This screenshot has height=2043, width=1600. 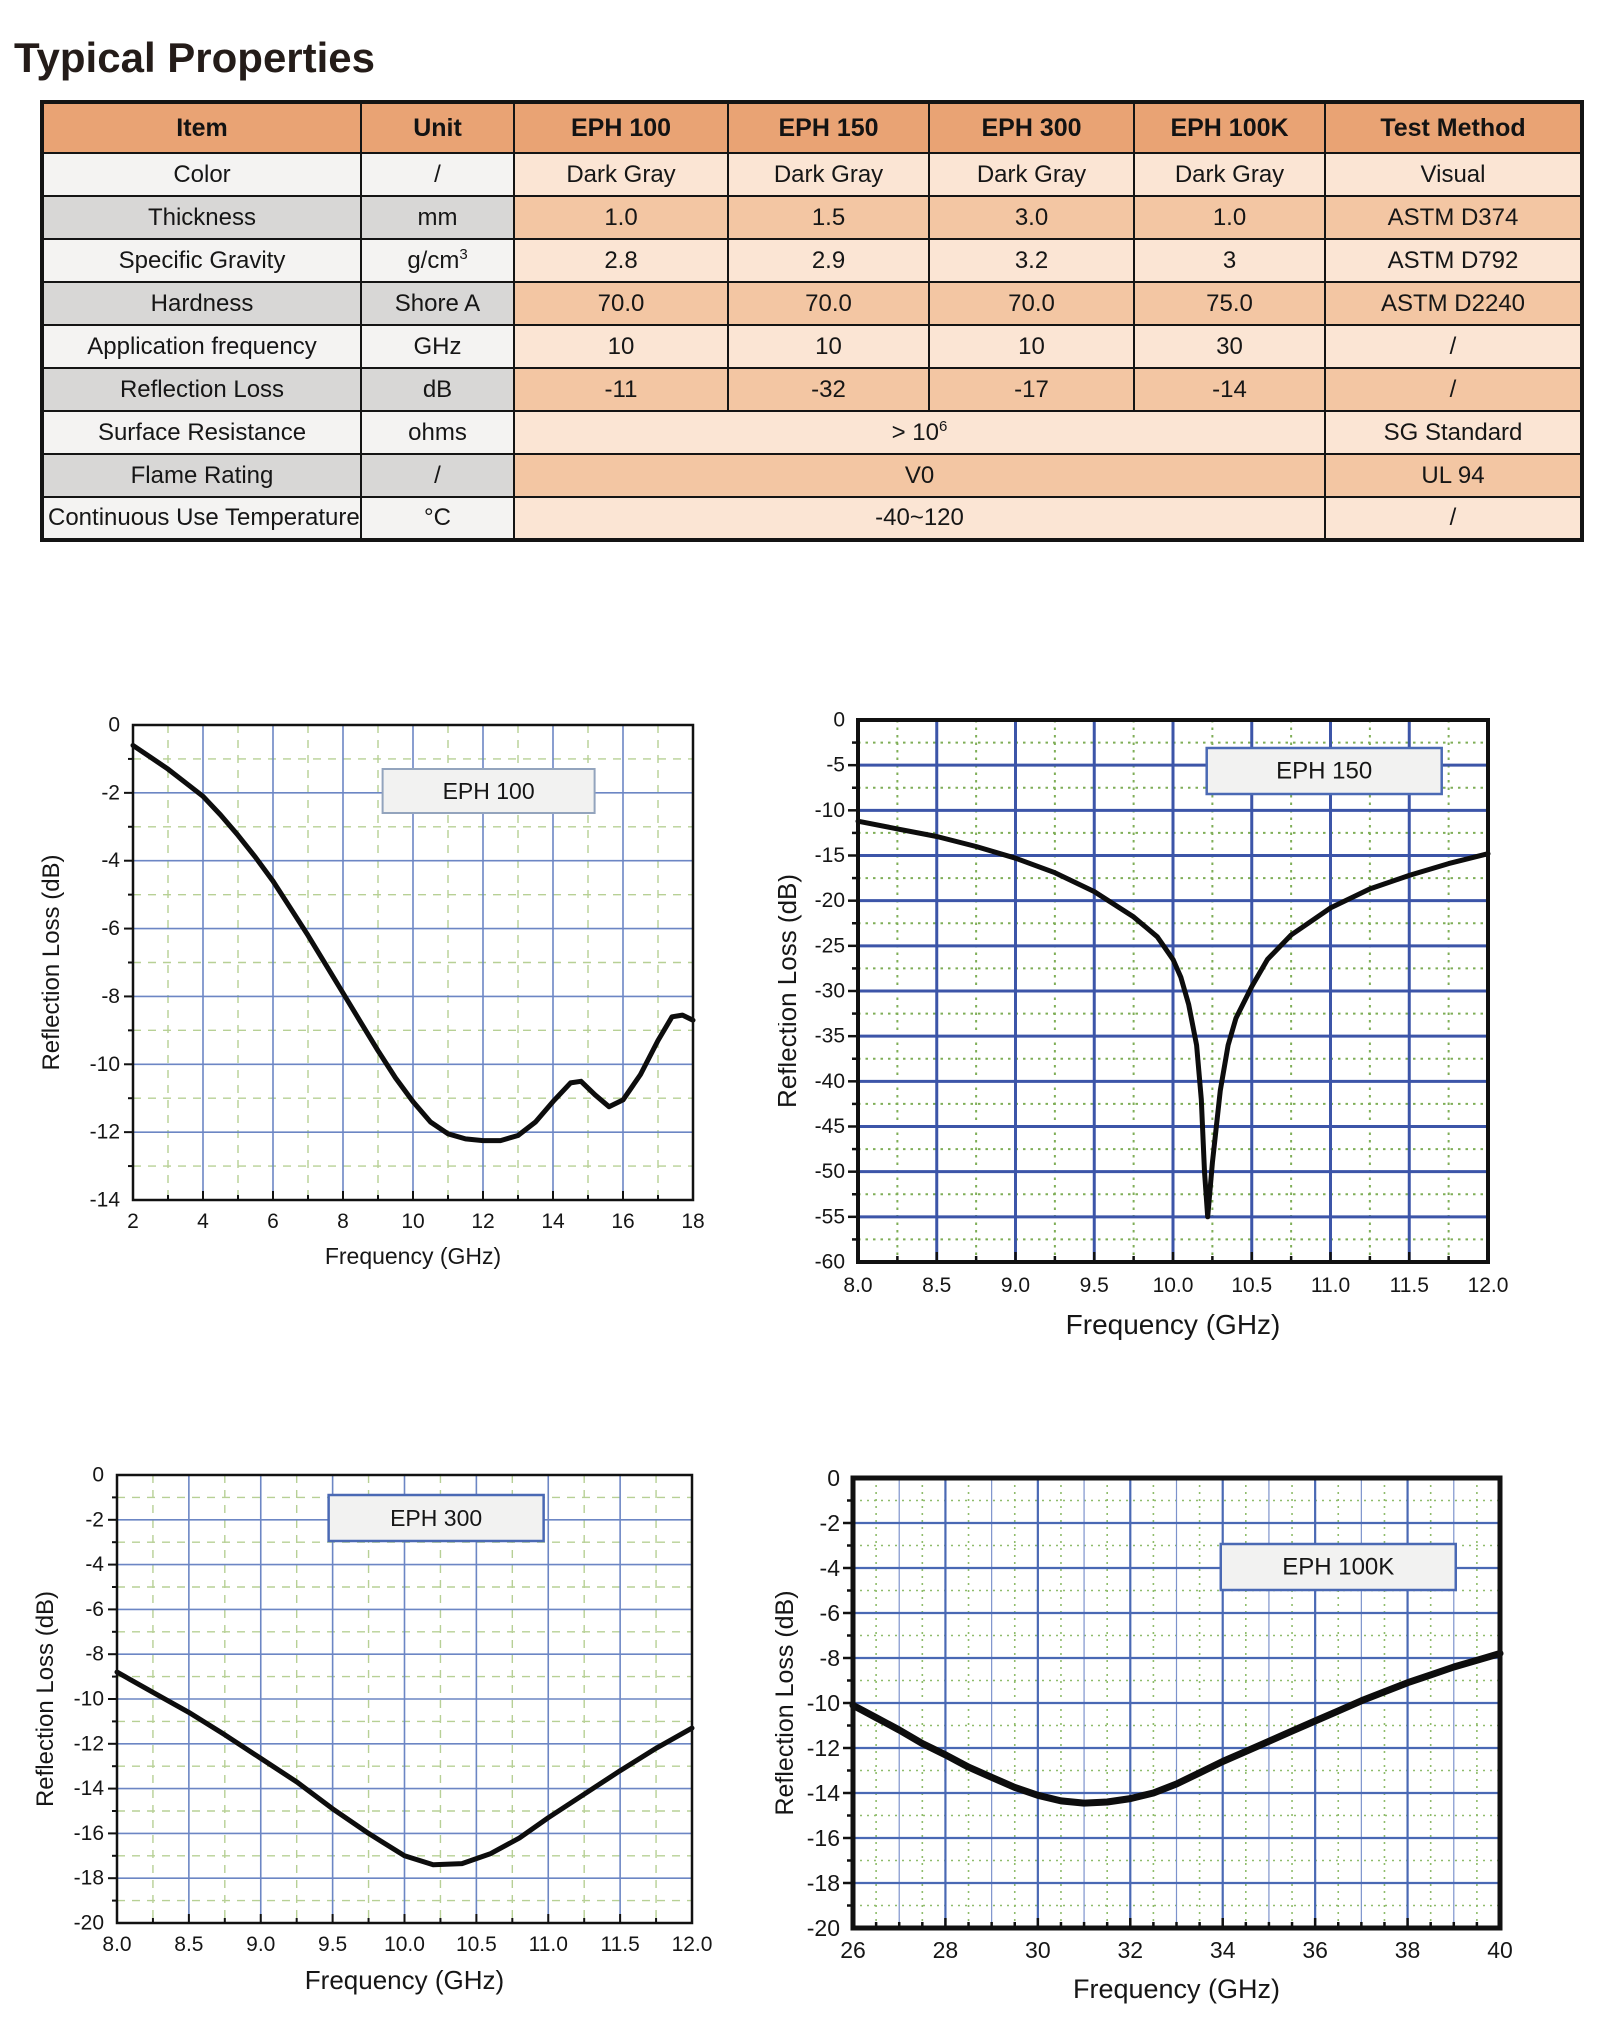 What do you see at coordinates (437, 174) in the screenshot?
I see `unit-cell: /` at bounding box center [437, 174].